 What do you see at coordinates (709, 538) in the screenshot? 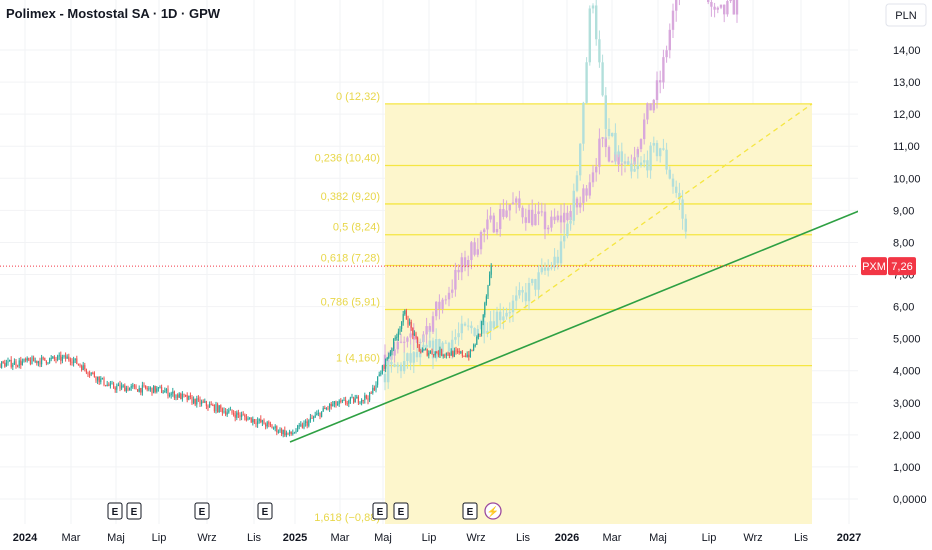
I see `time-tick-label: Lip` at bounding box center [709, 538].